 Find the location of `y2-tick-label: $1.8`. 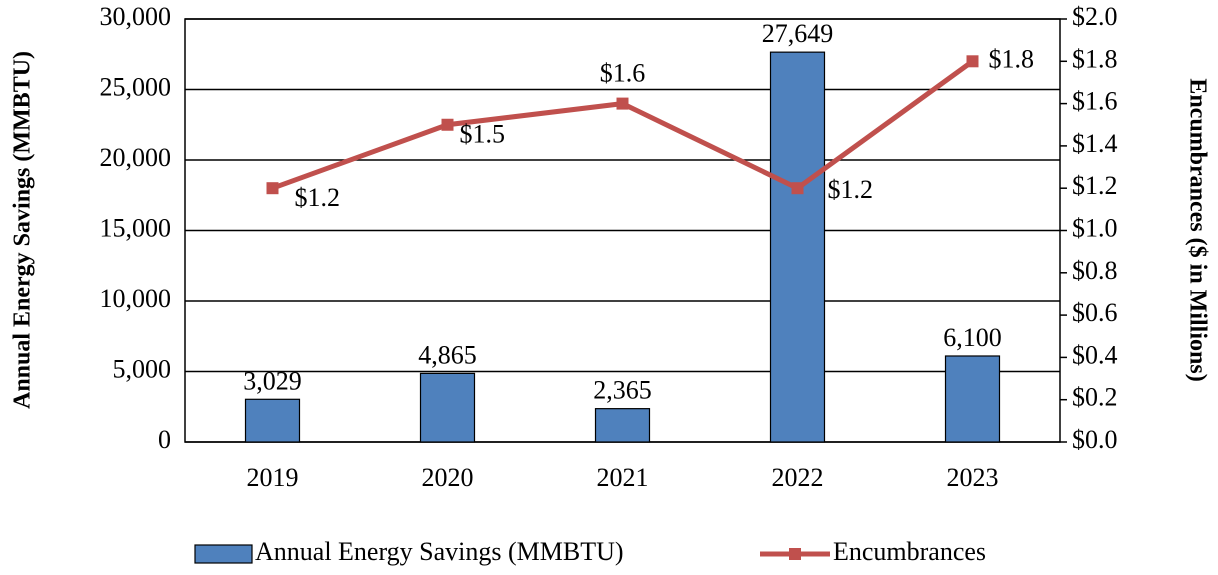

y2-tick-label: $1.8 is located at coordinates (1095, 58).